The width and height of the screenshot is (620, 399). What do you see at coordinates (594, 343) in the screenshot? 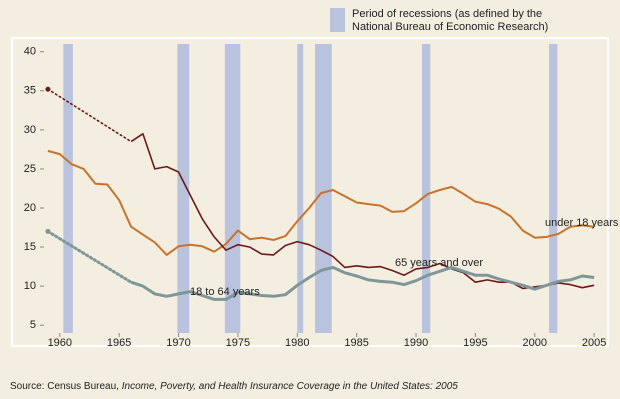
I see `x-tick-label: 2005` at bounding box center [594, 343].